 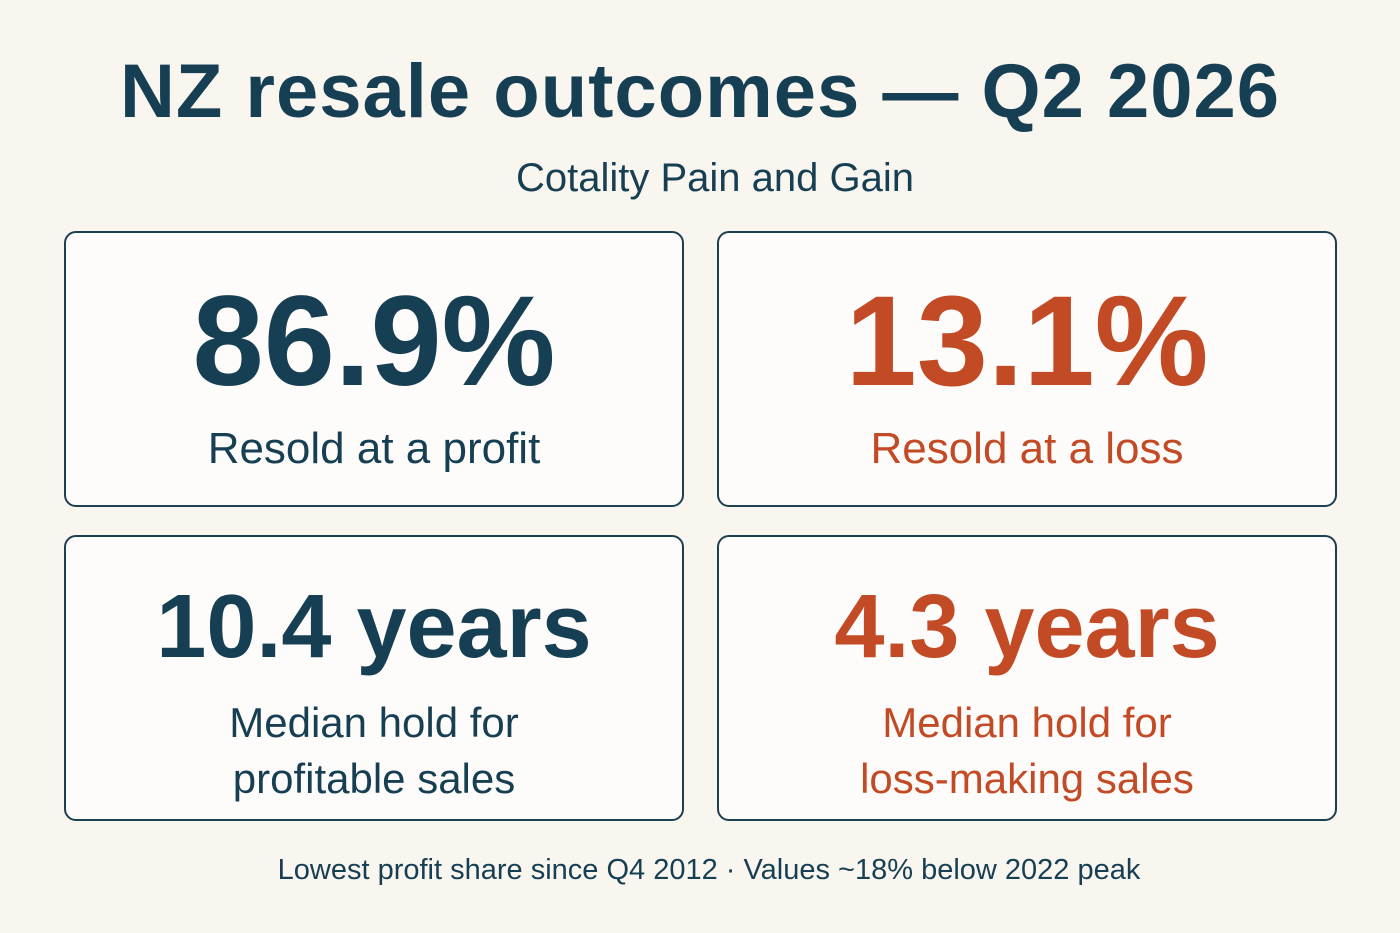 I want to click on profit-share-card: 86.9% Resold at a profit, so click(x=374, y=369).